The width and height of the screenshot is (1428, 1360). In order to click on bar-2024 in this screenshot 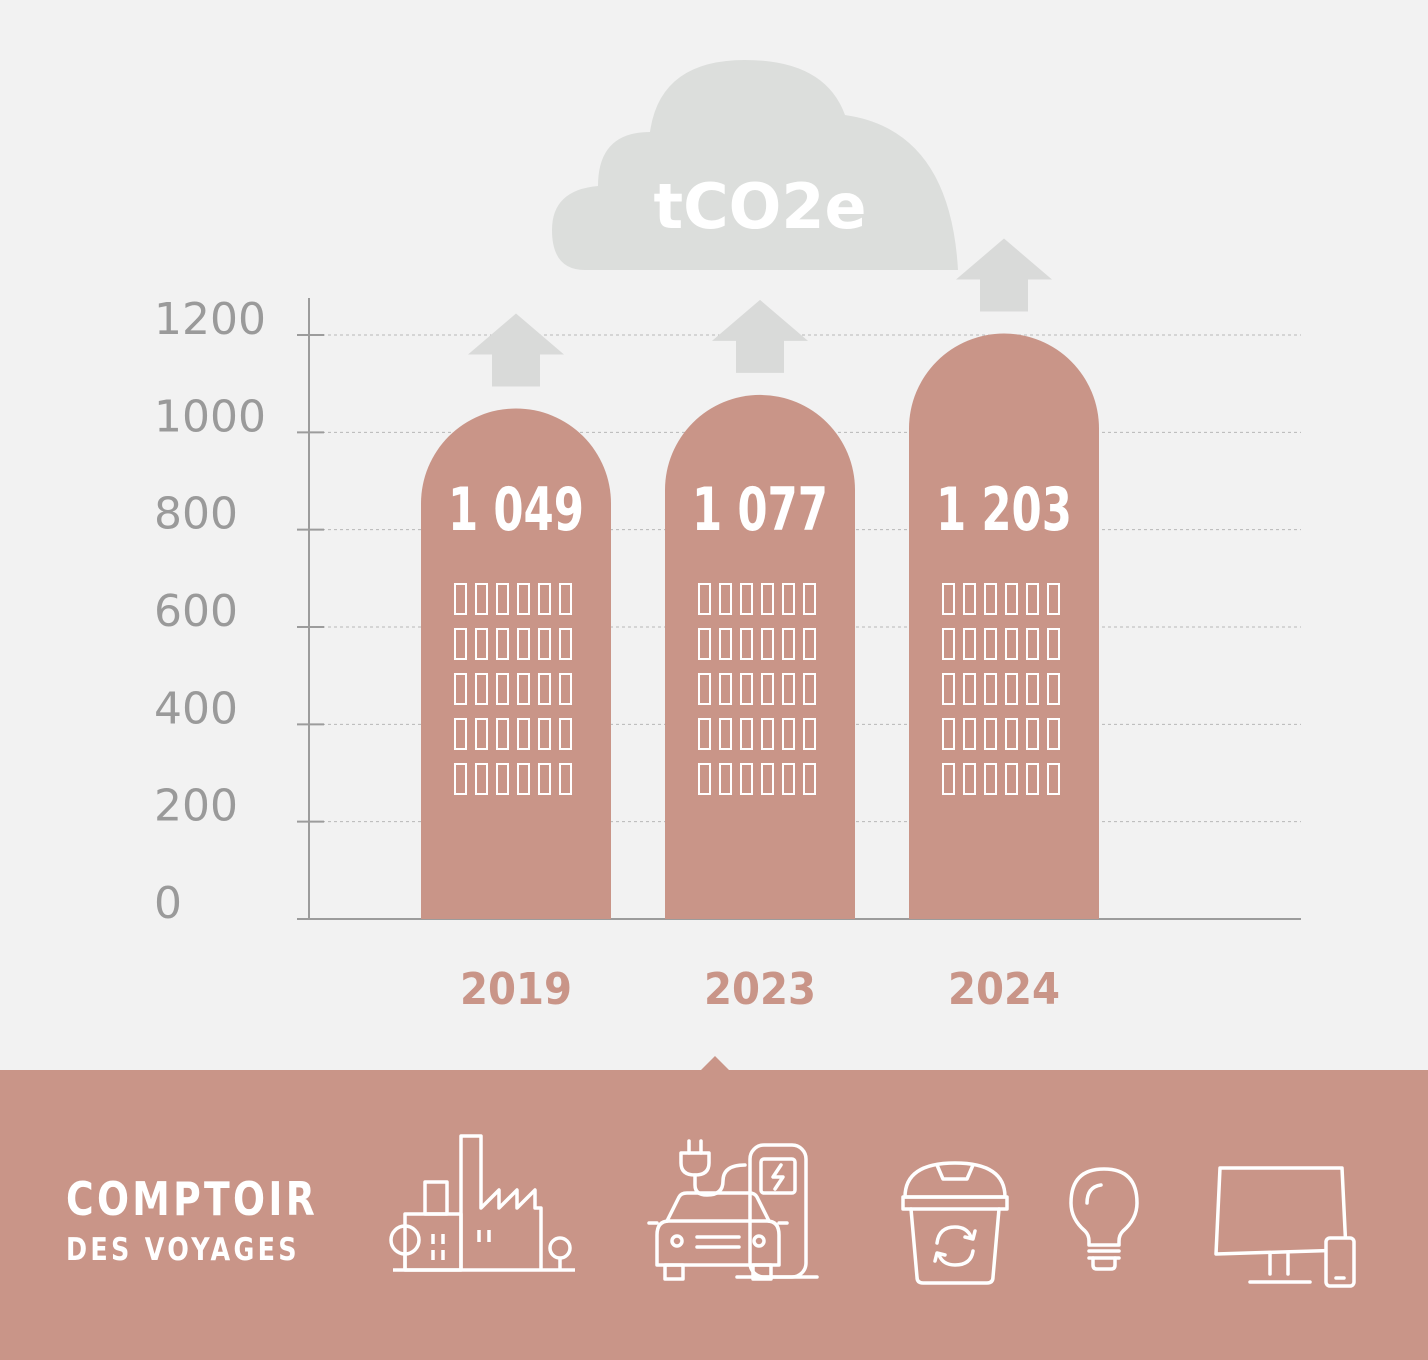, I will do `click(1004, 626)`.